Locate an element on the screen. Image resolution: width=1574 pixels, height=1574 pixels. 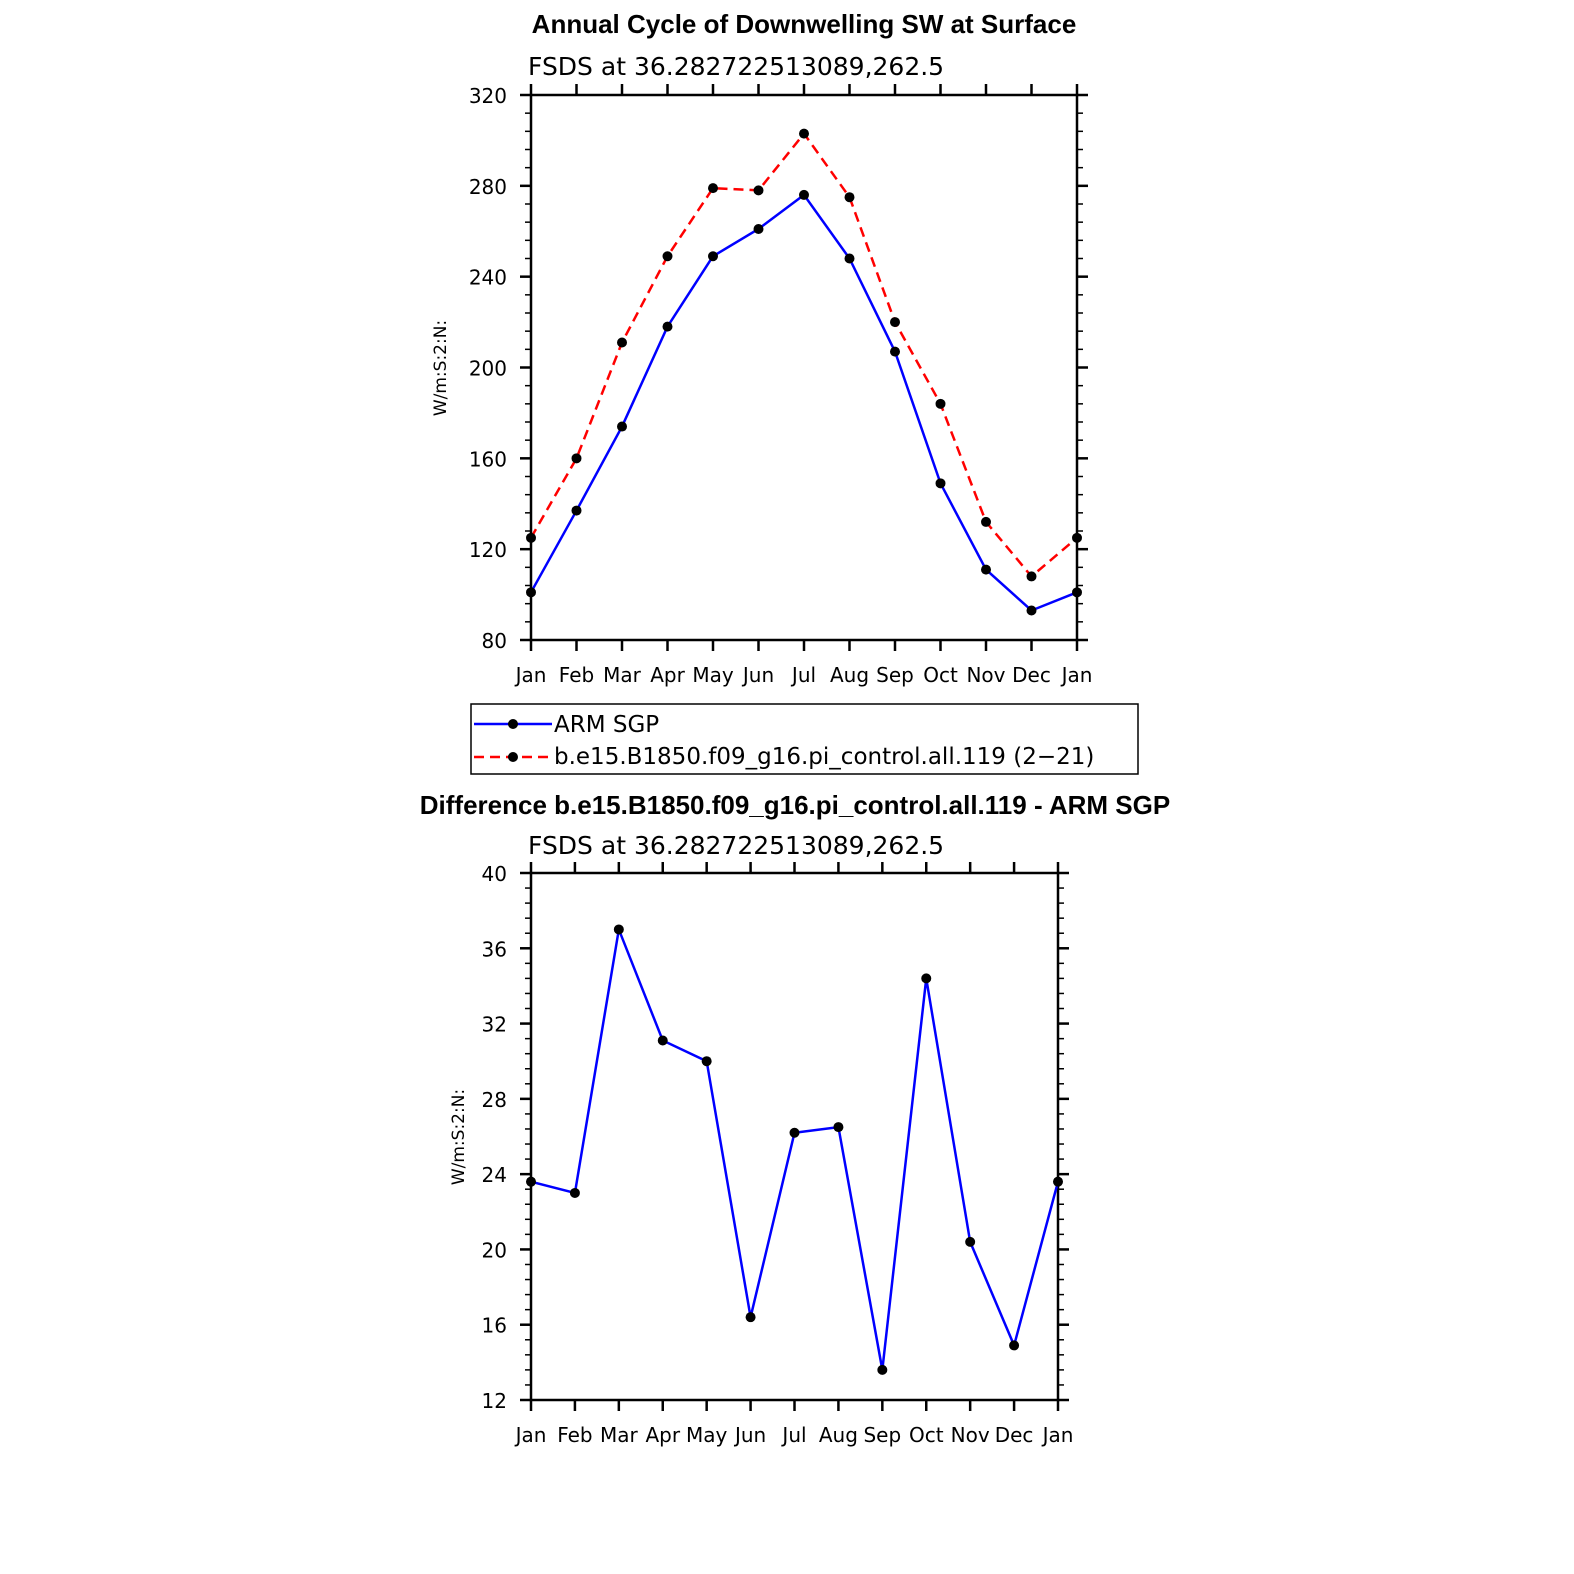
chart2-y-tick-label: 36 is located at coordinates (494, 949).